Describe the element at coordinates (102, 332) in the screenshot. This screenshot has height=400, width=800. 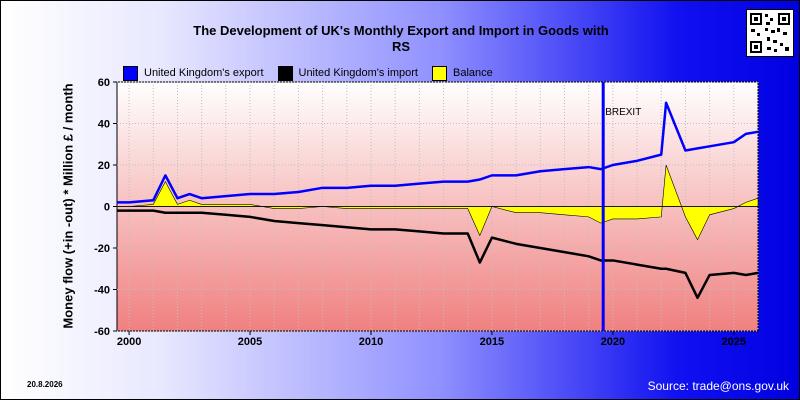
I see `y-tick-label: -60` at that location.